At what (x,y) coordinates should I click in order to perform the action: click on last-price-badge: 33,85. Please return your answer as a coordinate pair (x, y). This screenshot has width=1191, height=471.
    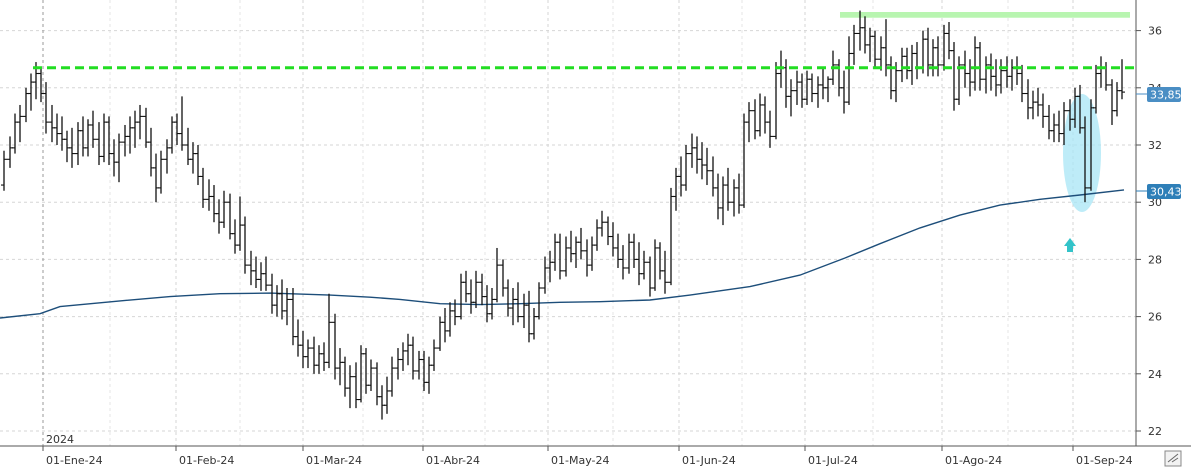
    Looking at the image, I should click on (1159, 94).